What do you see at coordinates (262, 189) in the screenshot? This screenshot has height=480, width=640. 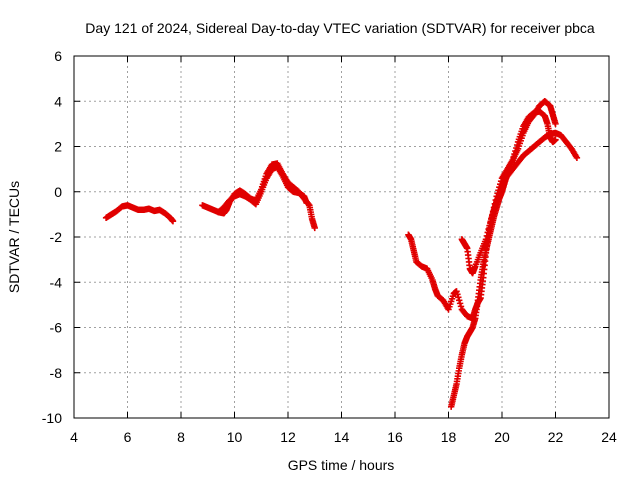 I see `series-arc-2b` at bounding box center [262, 189].